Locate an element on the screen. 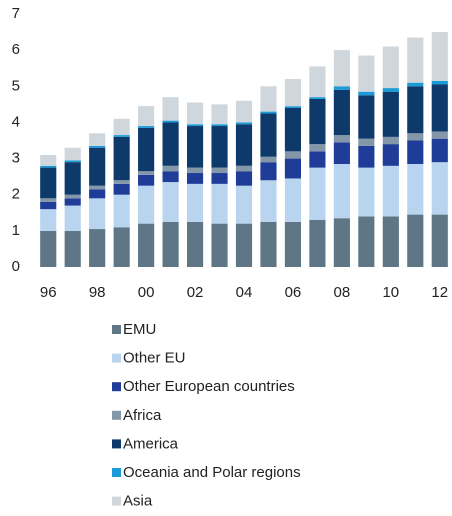 The height and width of the screenshot is (516, 452). legend-label: Other European countries is located at coordinates (209, 386).